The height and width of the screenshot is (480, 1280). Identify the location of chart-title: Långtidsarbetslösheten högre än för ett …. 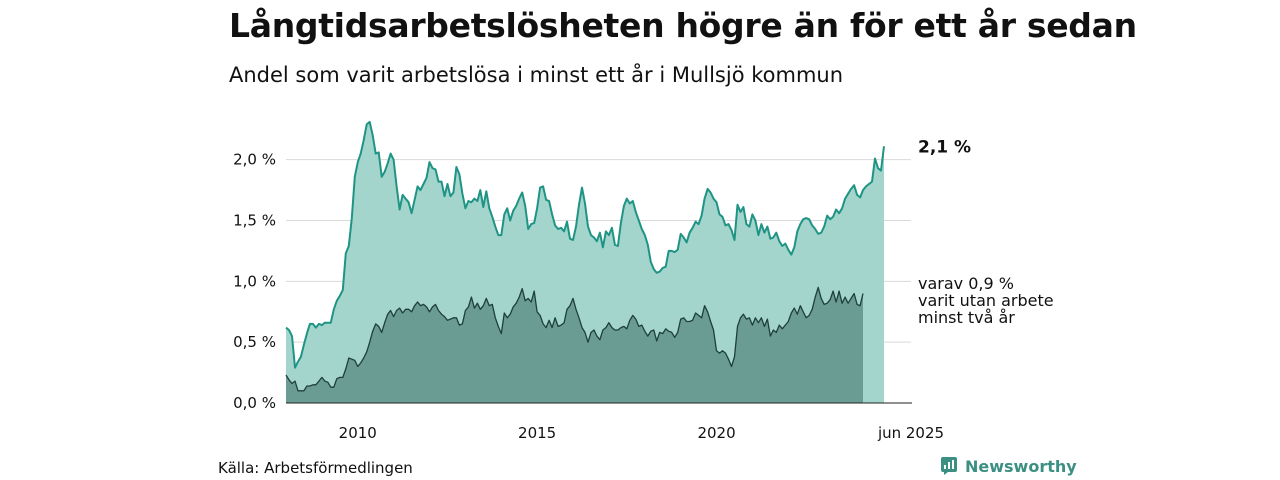
(683, 25).